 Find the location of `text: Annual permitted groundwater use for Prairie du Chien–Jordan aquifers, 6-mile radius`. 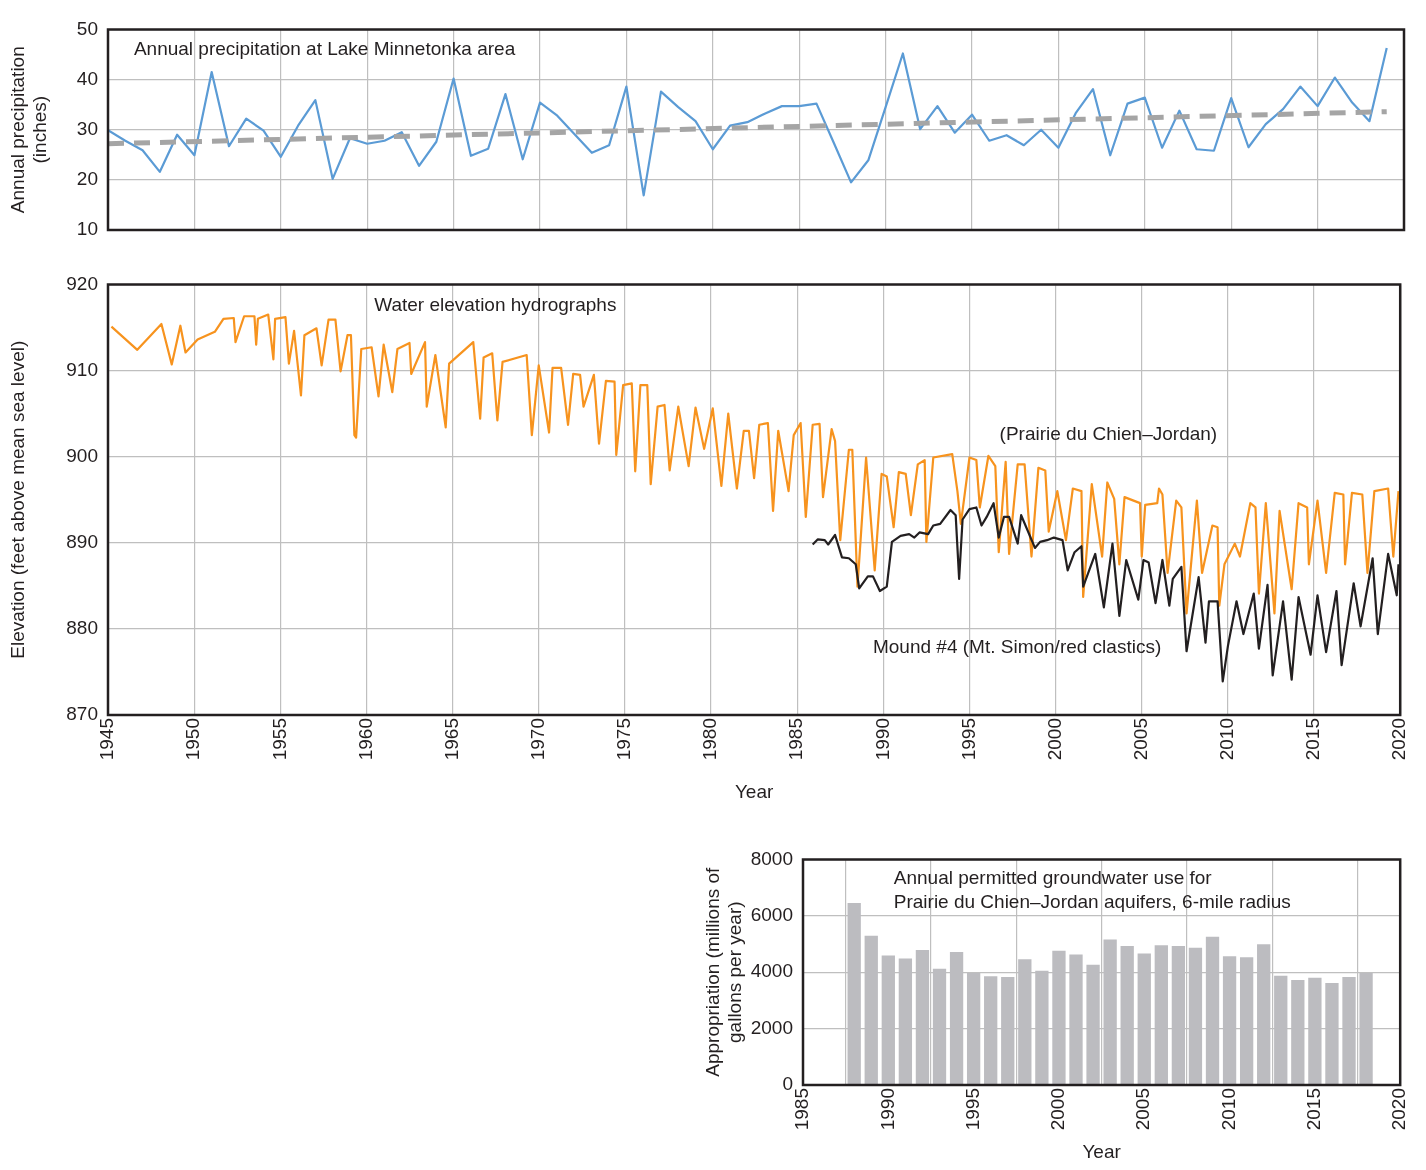

text: Annual permitted groundwater use for Prairie du Chien–Jordan aquifers, 6-mile radius is located at coordinates (1092, 890).